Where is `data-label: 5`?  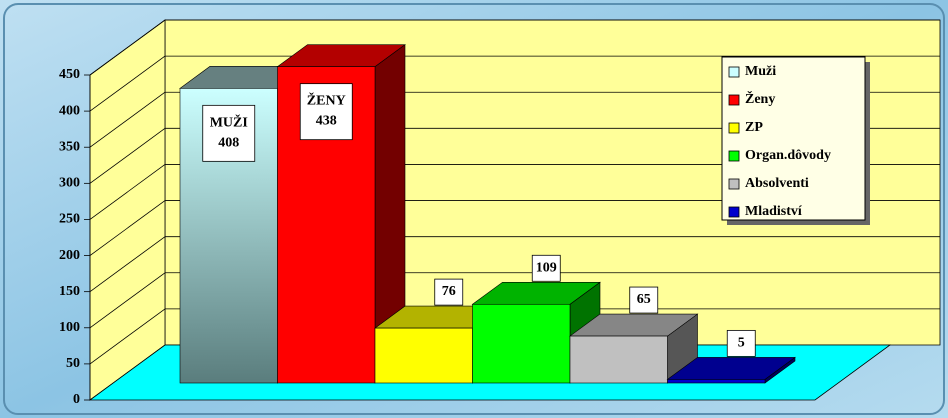 data-label: 5 is located at coordinates (741, 343).